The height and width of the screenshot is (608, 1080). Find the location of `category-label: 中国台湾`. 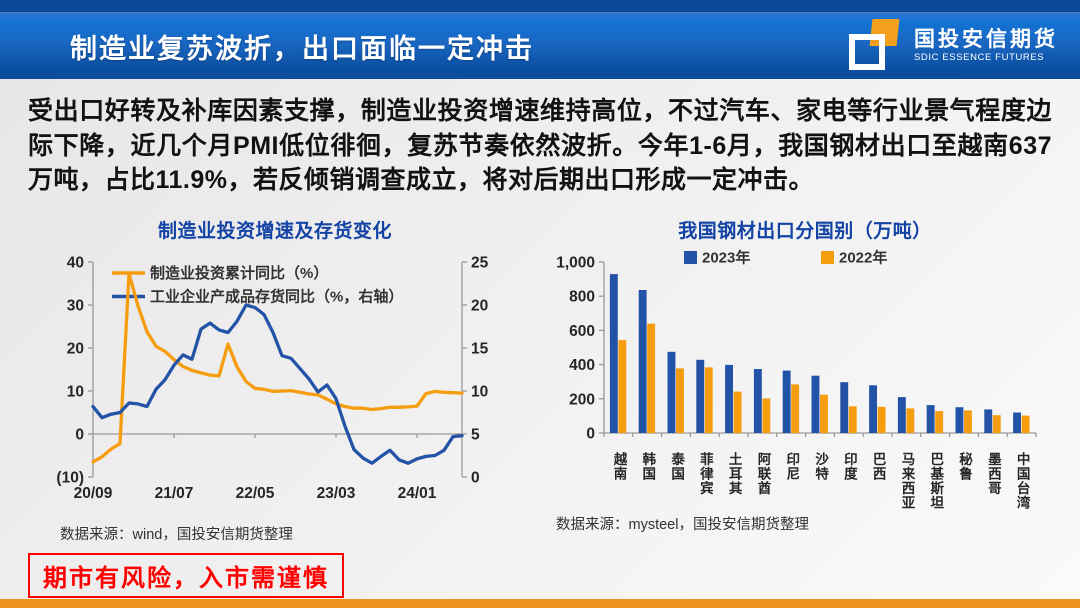

category-label: 中国台湾 is located at coordinates (1022, 480).